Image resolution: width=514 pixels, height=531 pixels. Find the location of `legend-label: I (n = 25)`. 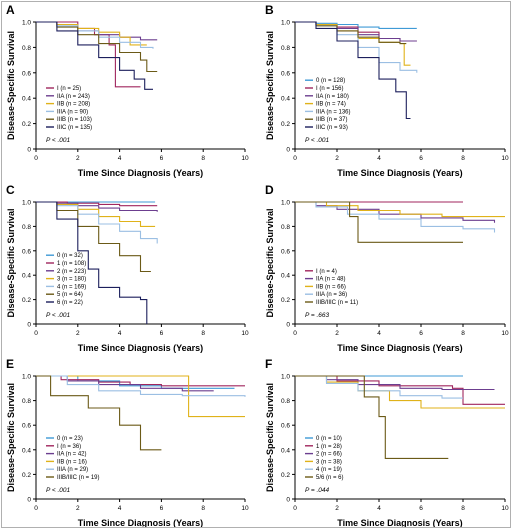

legend-label: I (n = 25) is located at coordinates (69, 89).